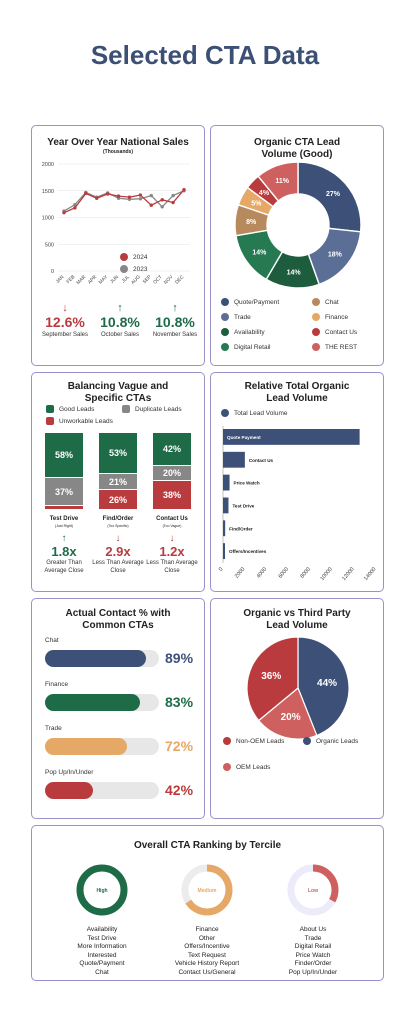 The image size is (410, 1024). What do you see at coordinates (118, 519) in the screenshot?
I see `column-name: Find/Order` at bounding box center [118, 519].